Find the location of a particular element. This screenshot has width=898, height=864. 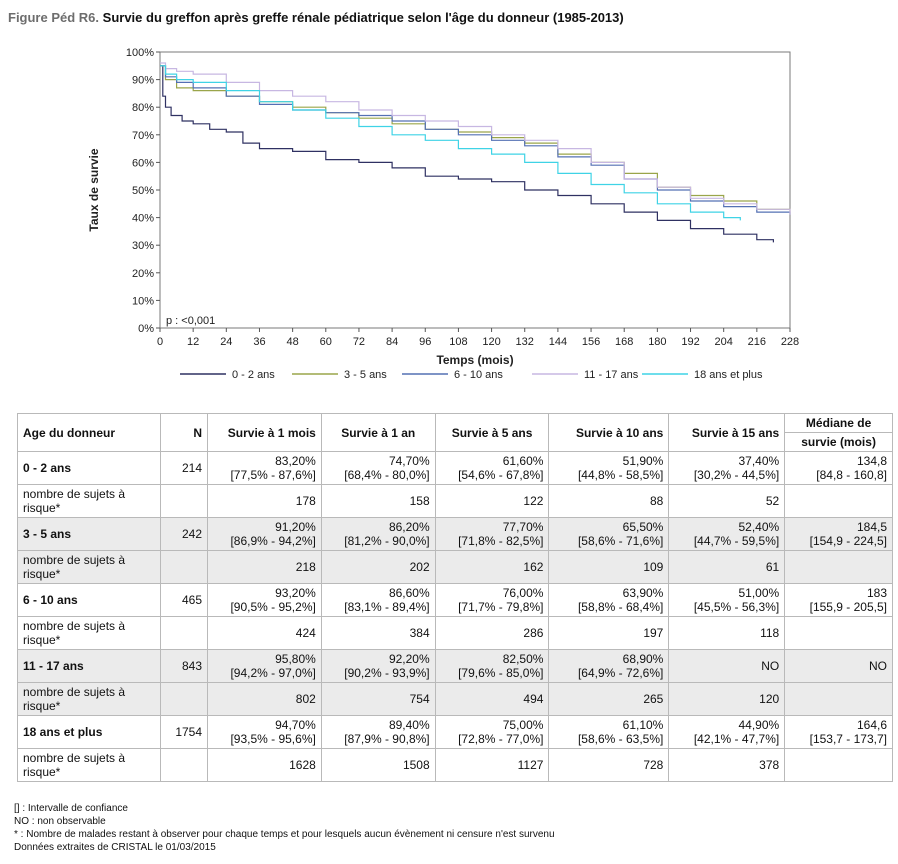

footnote-ci: [] : Intervalle de confiance is located at coordinates (71, 808).